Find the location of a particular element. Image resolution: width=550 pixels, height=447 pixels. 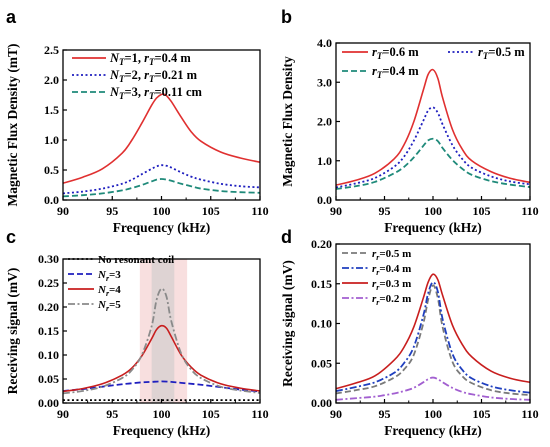

y-tick-label: 2.5 is located at coordinates (51, 50).